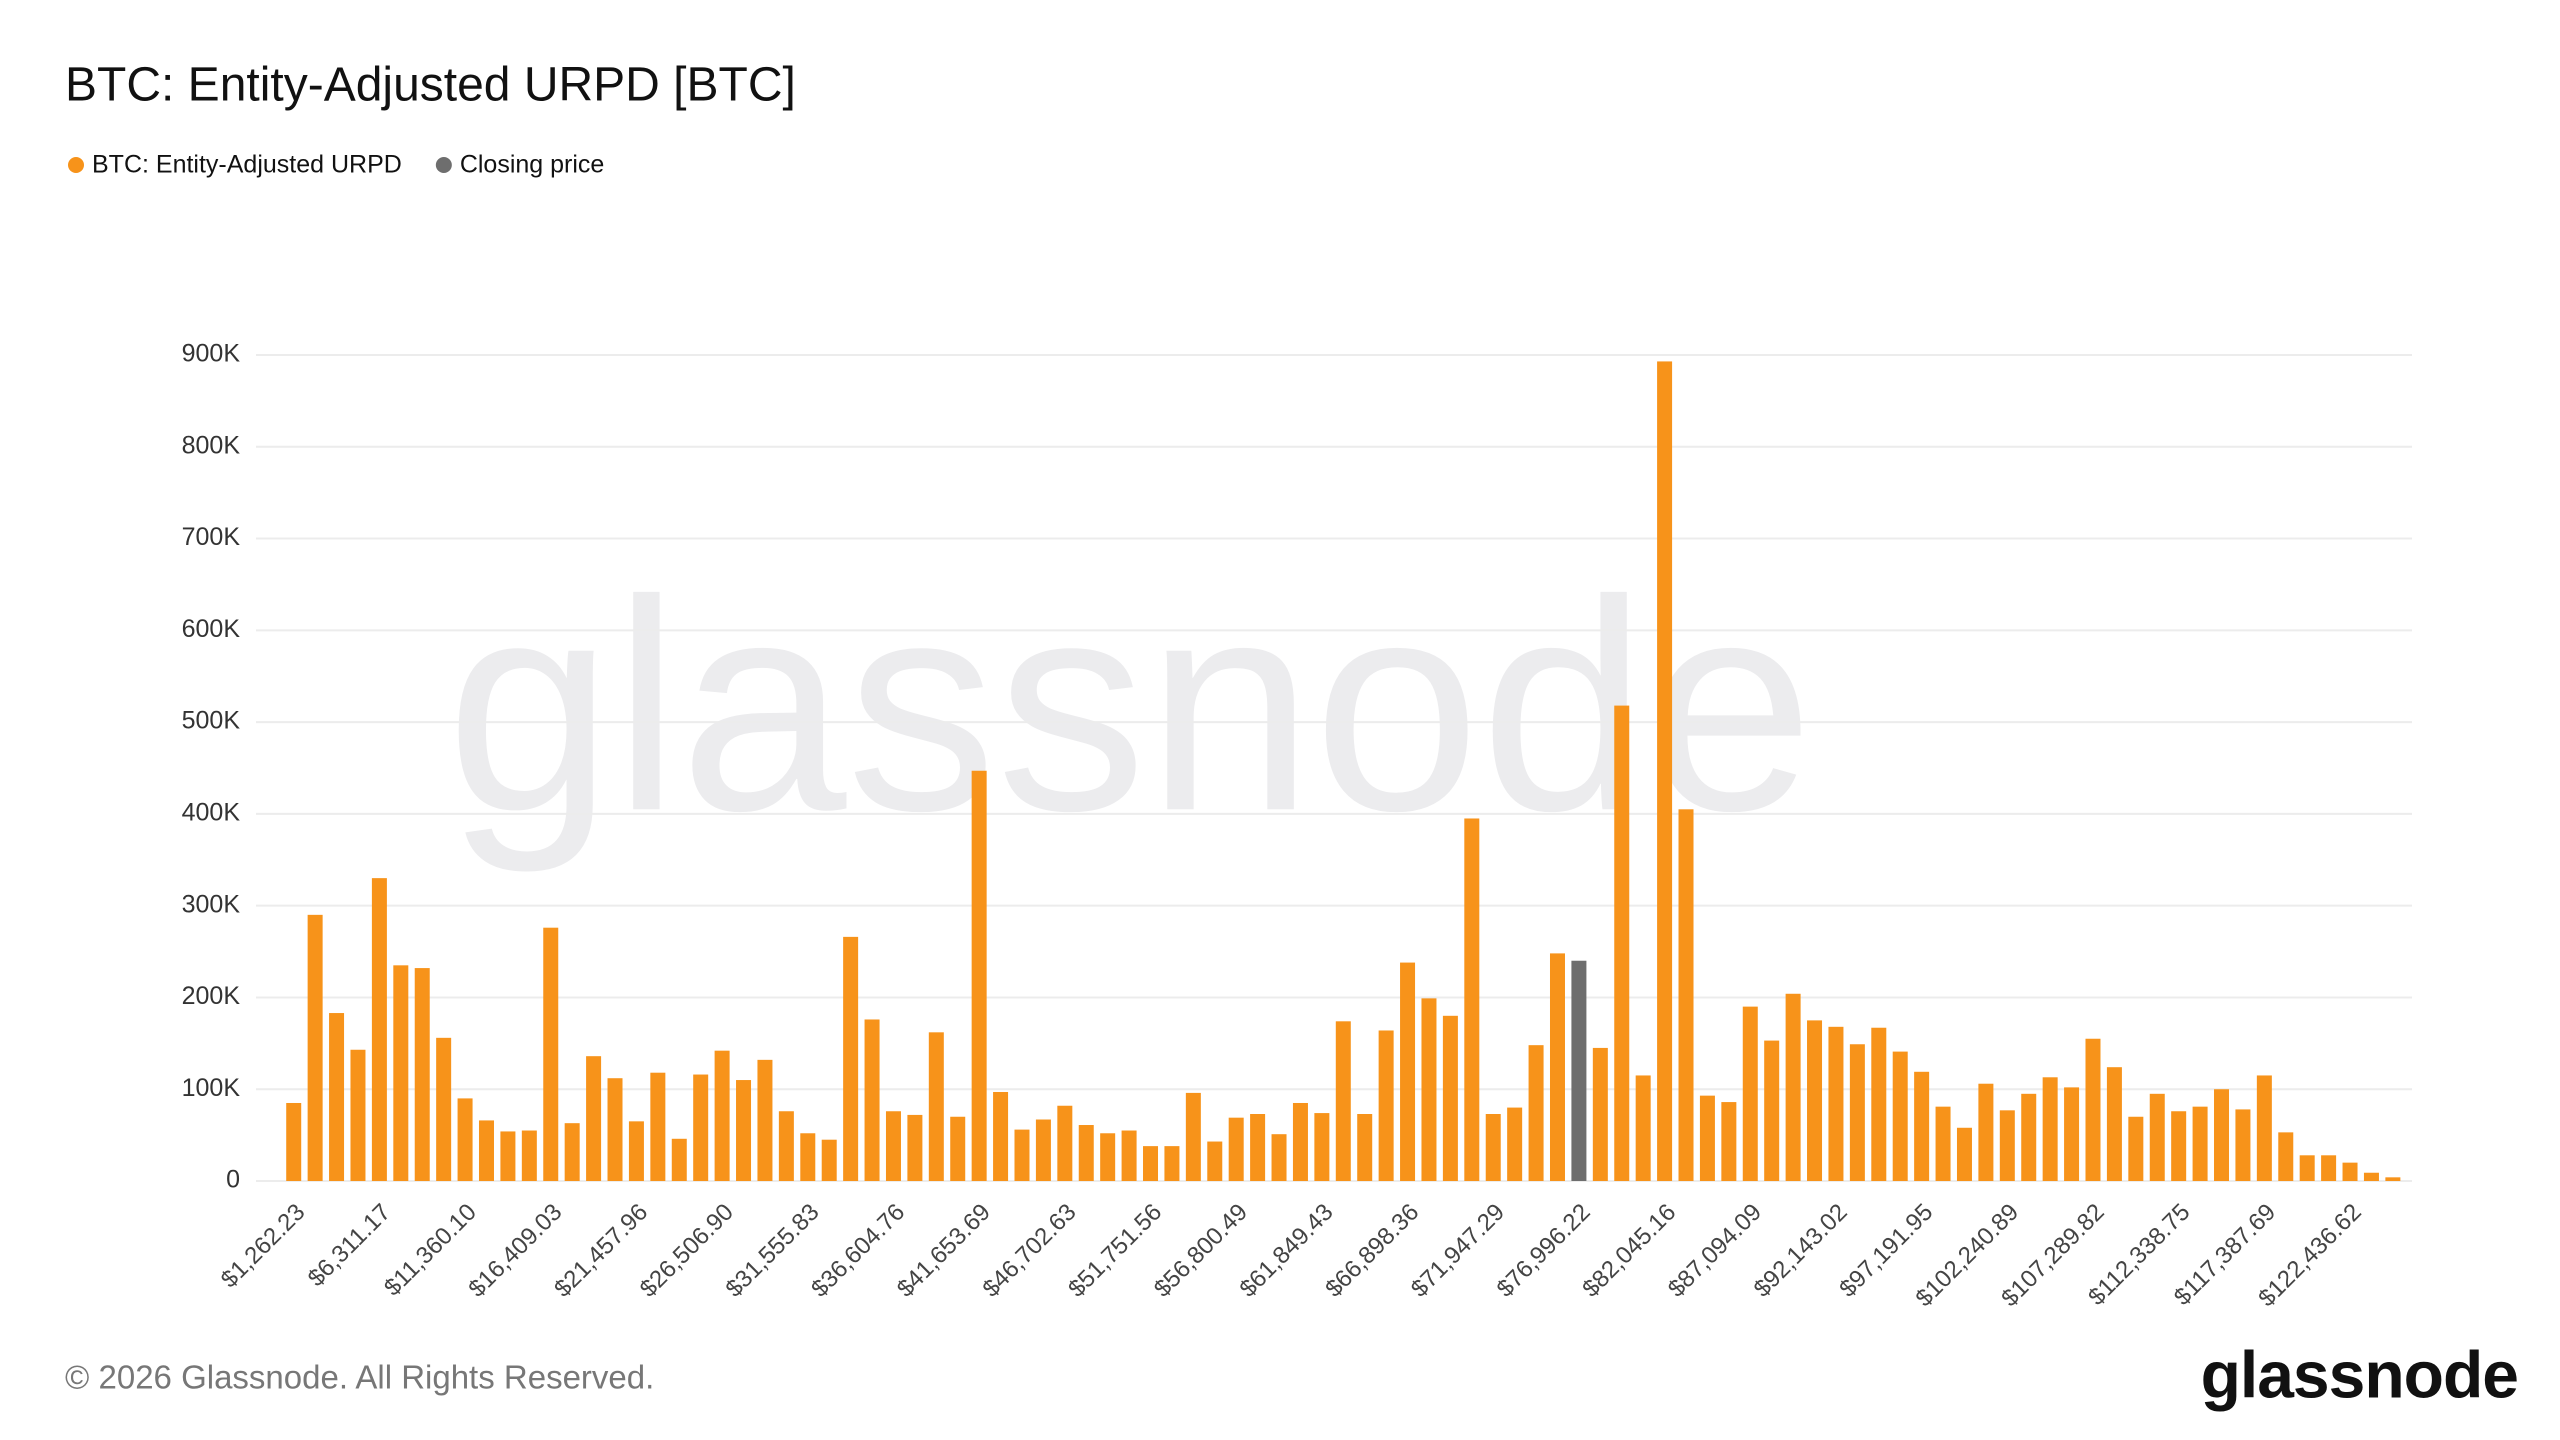 Image resolution: width=2560 pixels, height=1440 pixels. What do you see at coordinates (211, 996) in the screenshot?
I see `y-tick-label: 200K` at bounding box center [211, 996].